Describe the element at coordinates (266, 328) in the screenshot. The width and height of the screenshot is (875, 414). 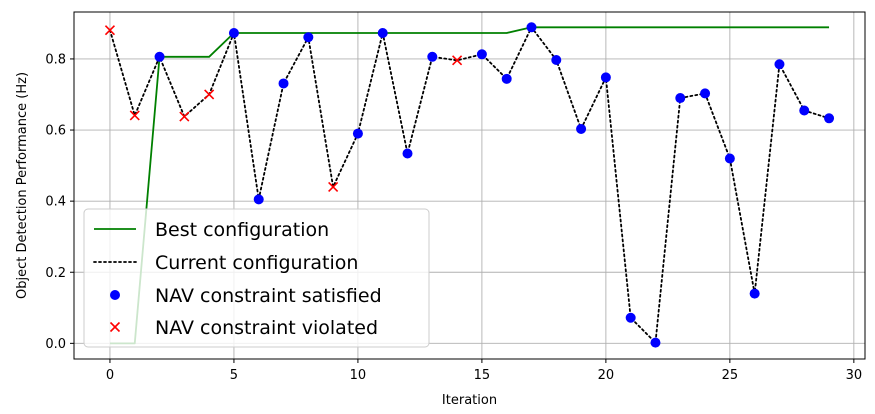
I see `legend-label: NAV constraint violated` at that location.